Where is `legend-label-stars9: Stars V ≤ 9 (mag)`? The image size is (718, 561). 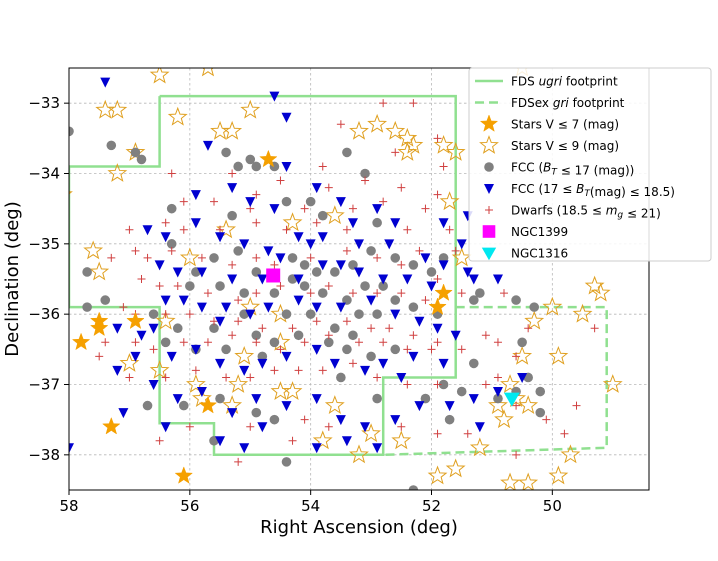
legend-label-stars9: Stars V ≤ 9 (mag) is located at coordinates (565, 146).